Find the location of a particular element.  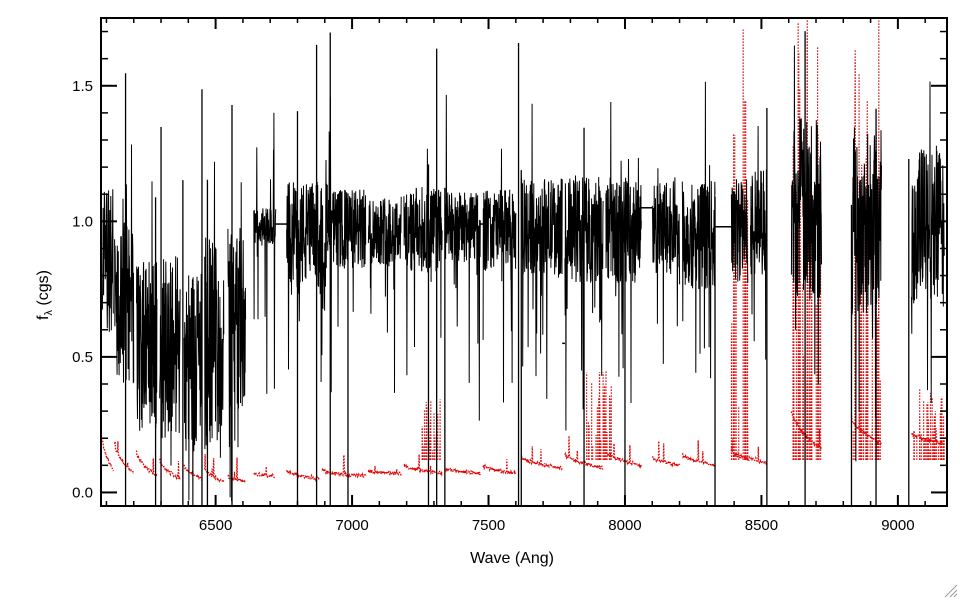

y-tick-label: 0.0 is located at coordinates (82, 492).